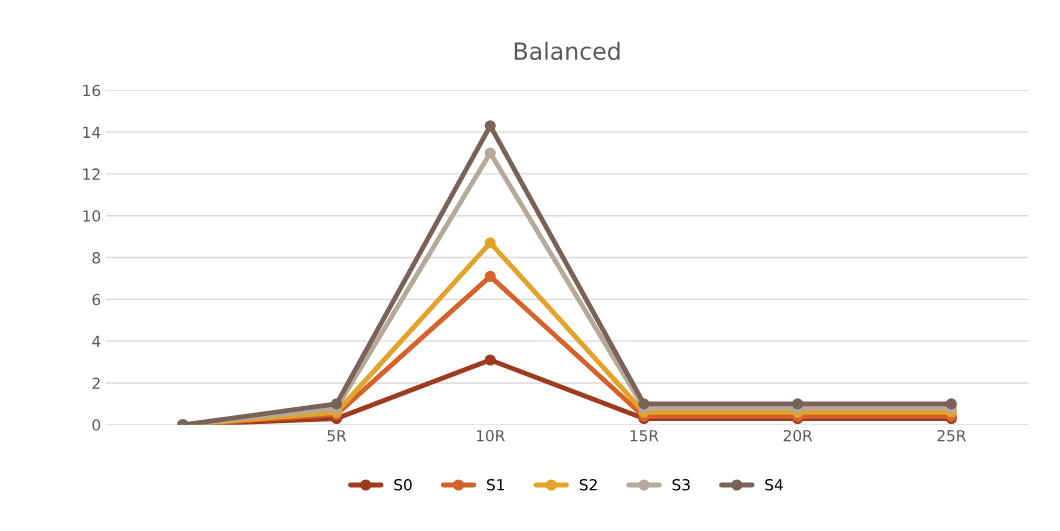 This screenshot has height=531, width=1060. I want to click on y-tick-label: 14, so click(92, 132).